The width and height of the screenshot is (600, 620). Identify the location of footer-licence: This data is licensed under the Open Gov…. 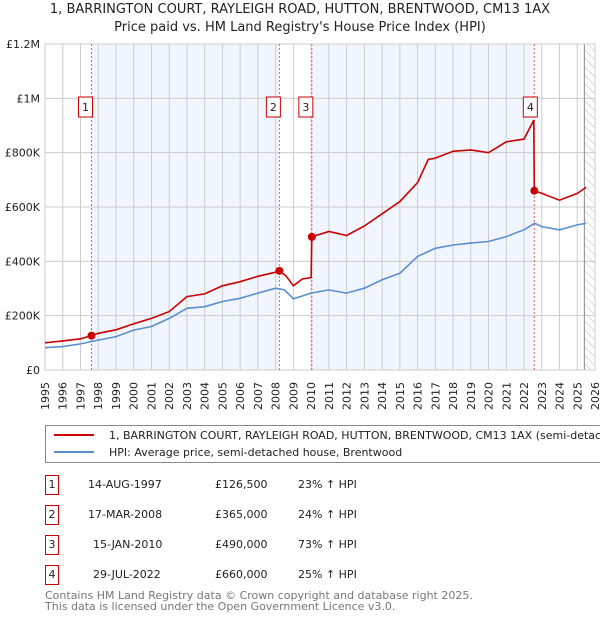
(220, 606).